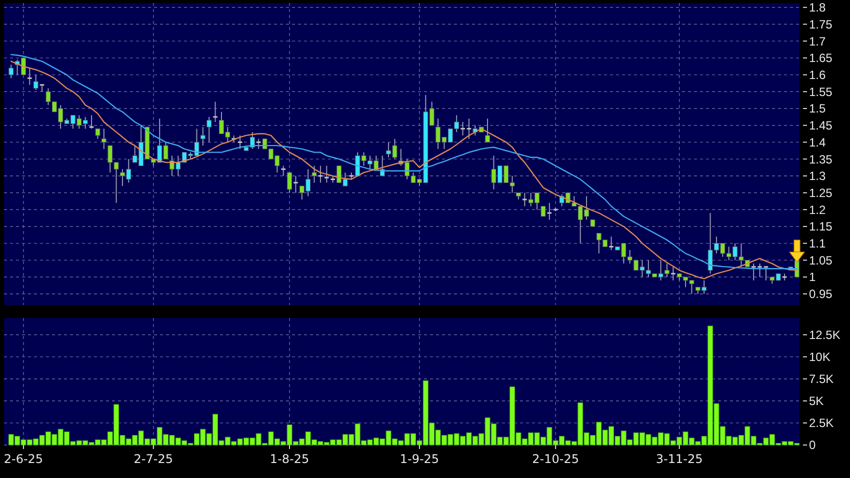 The image size is (850, 478). What do you see at coordinates (821, 58) in the screenshot?
I see `y-tick-label: 1.65` at bounding box center [821, 58].